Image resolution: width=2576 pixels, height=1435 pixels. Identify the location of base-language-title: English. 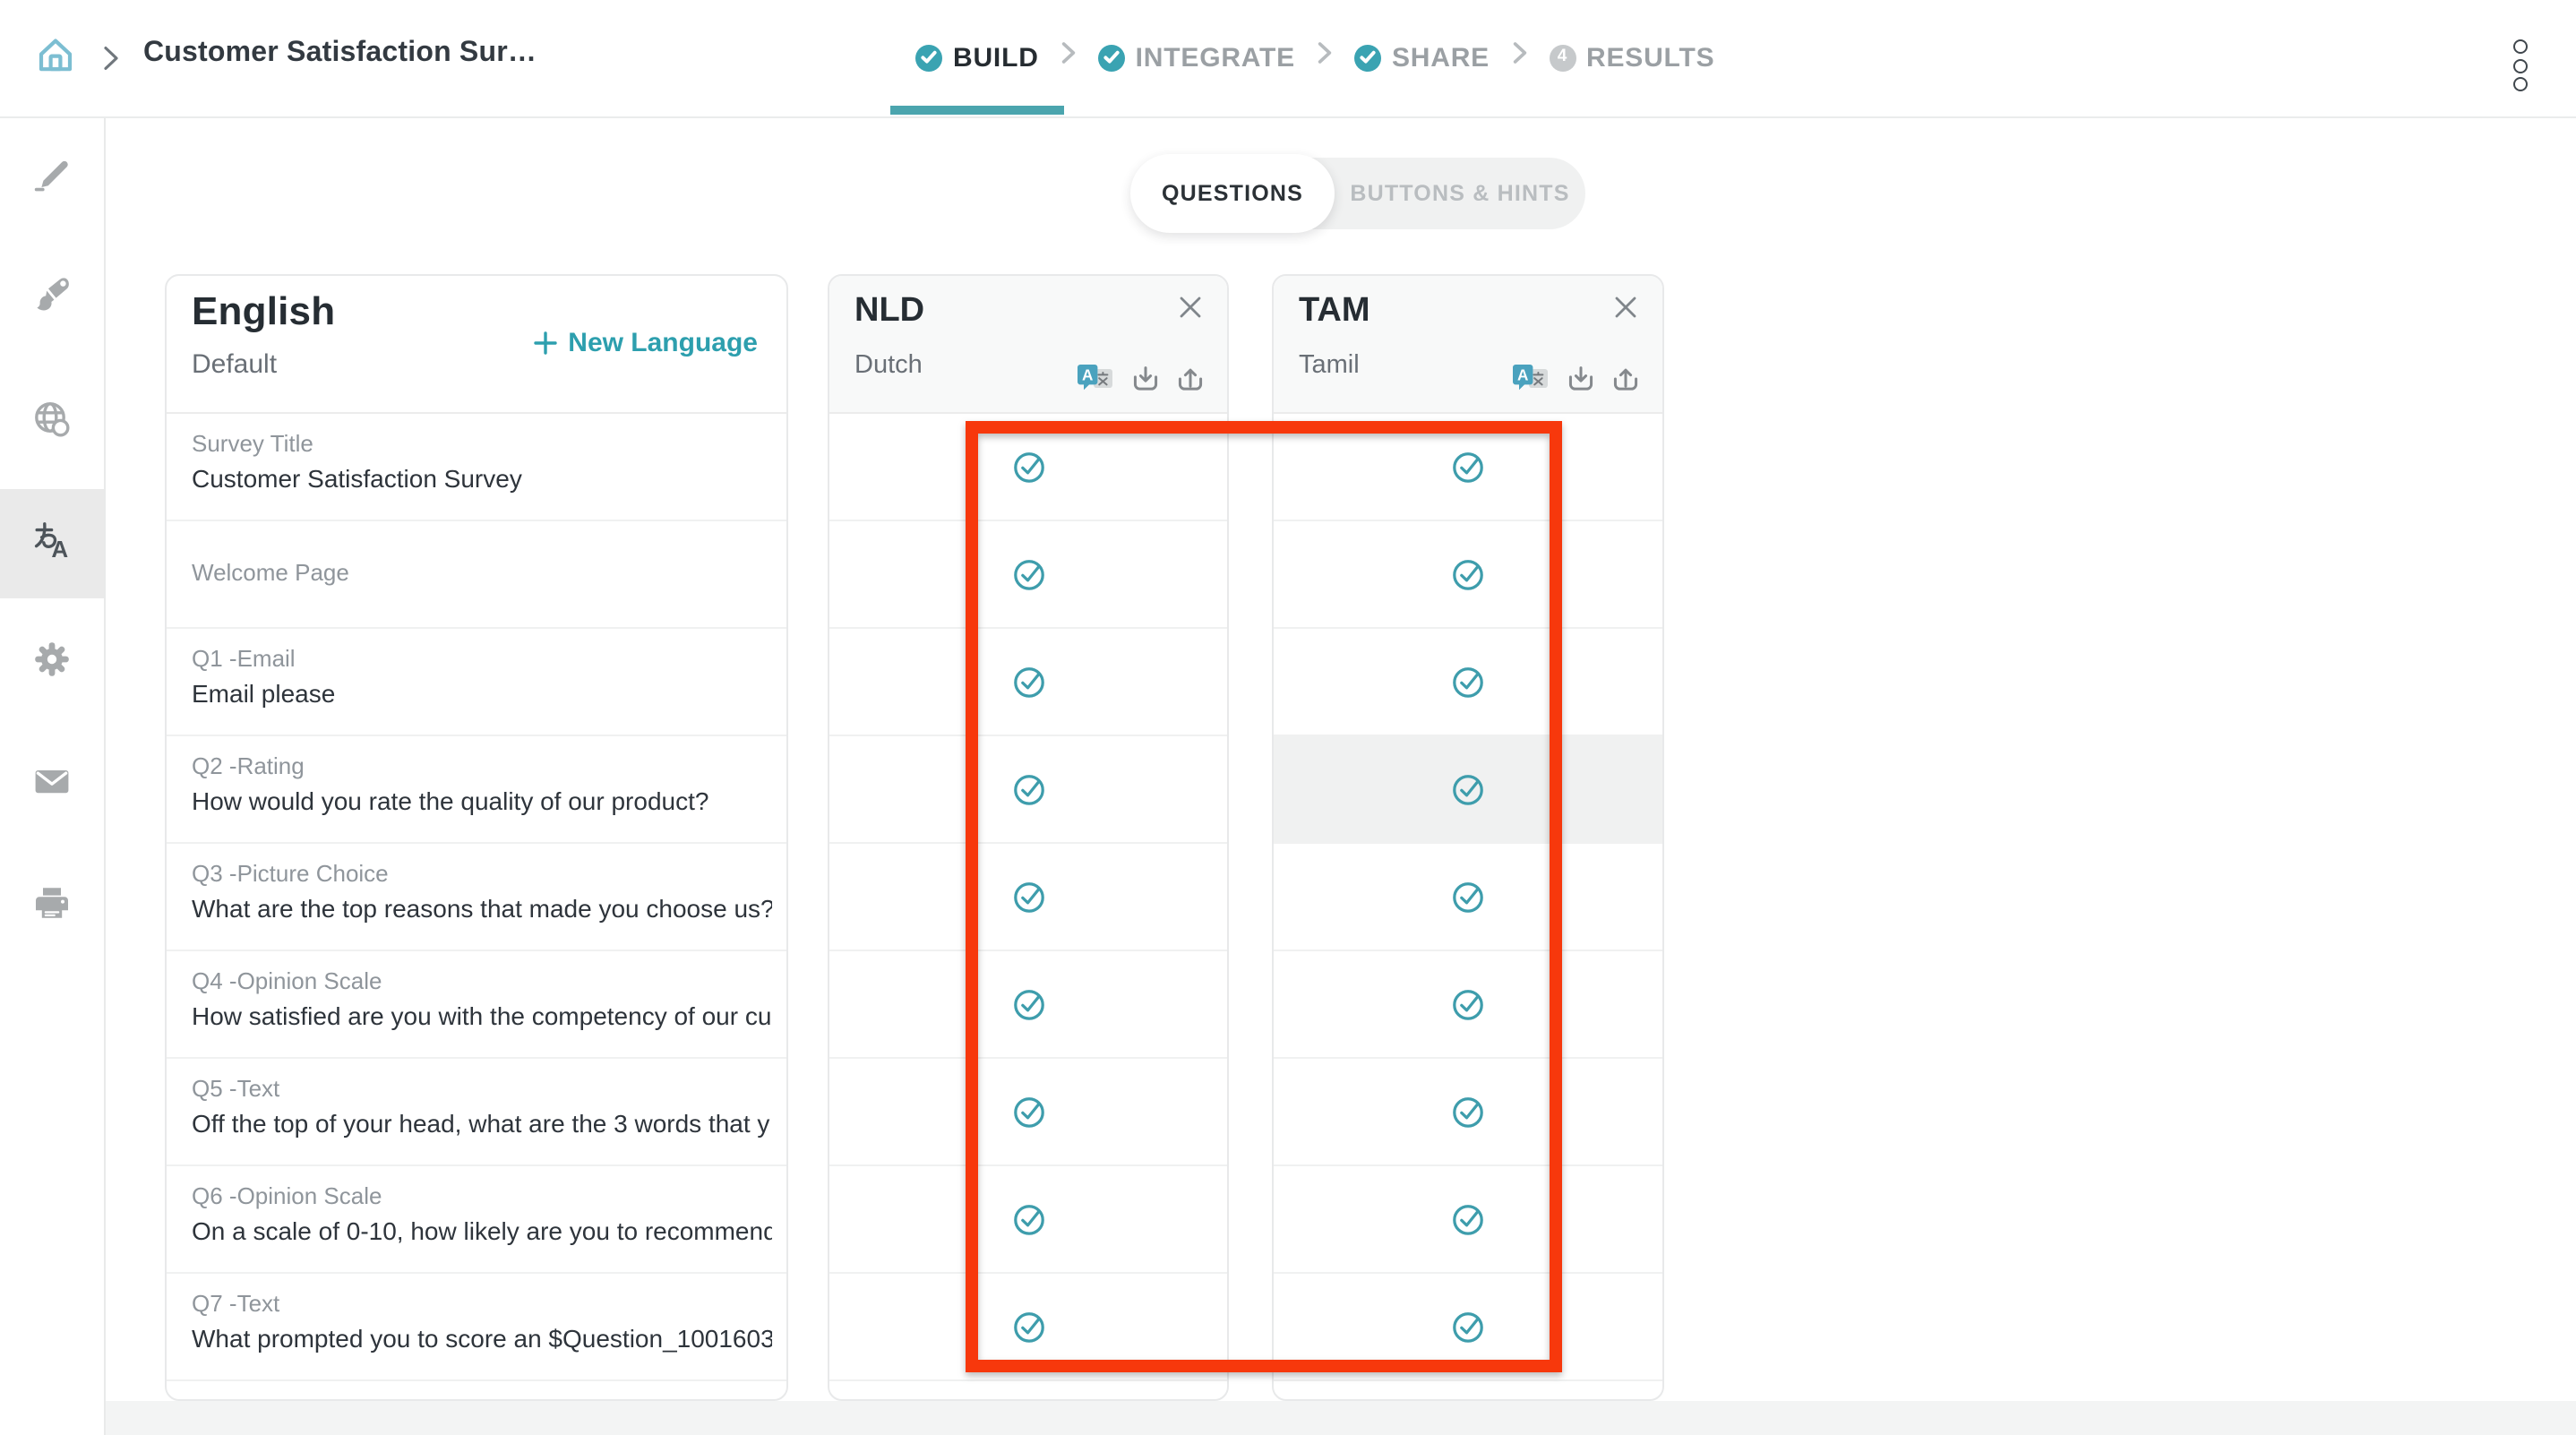
(264, 310).